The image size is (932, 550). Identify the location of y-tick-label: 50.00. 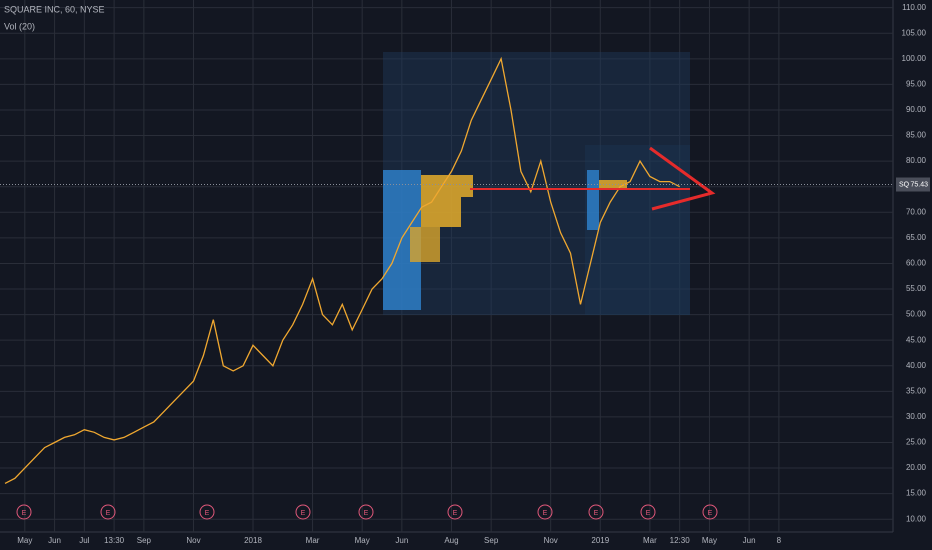
(916, 314).